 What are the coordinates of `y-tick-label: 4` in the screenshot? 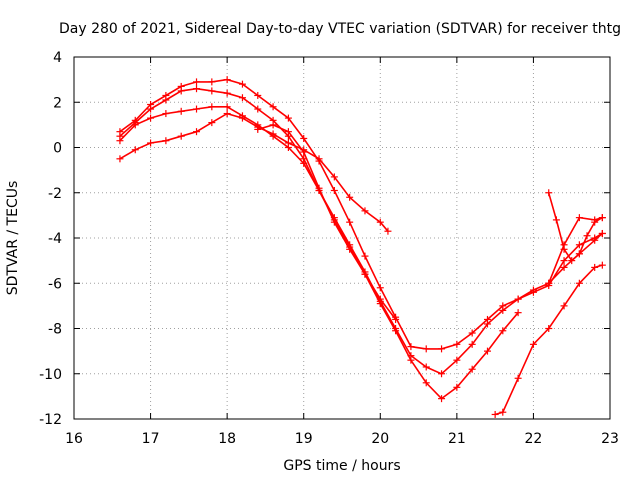 It's located at (57, 58).